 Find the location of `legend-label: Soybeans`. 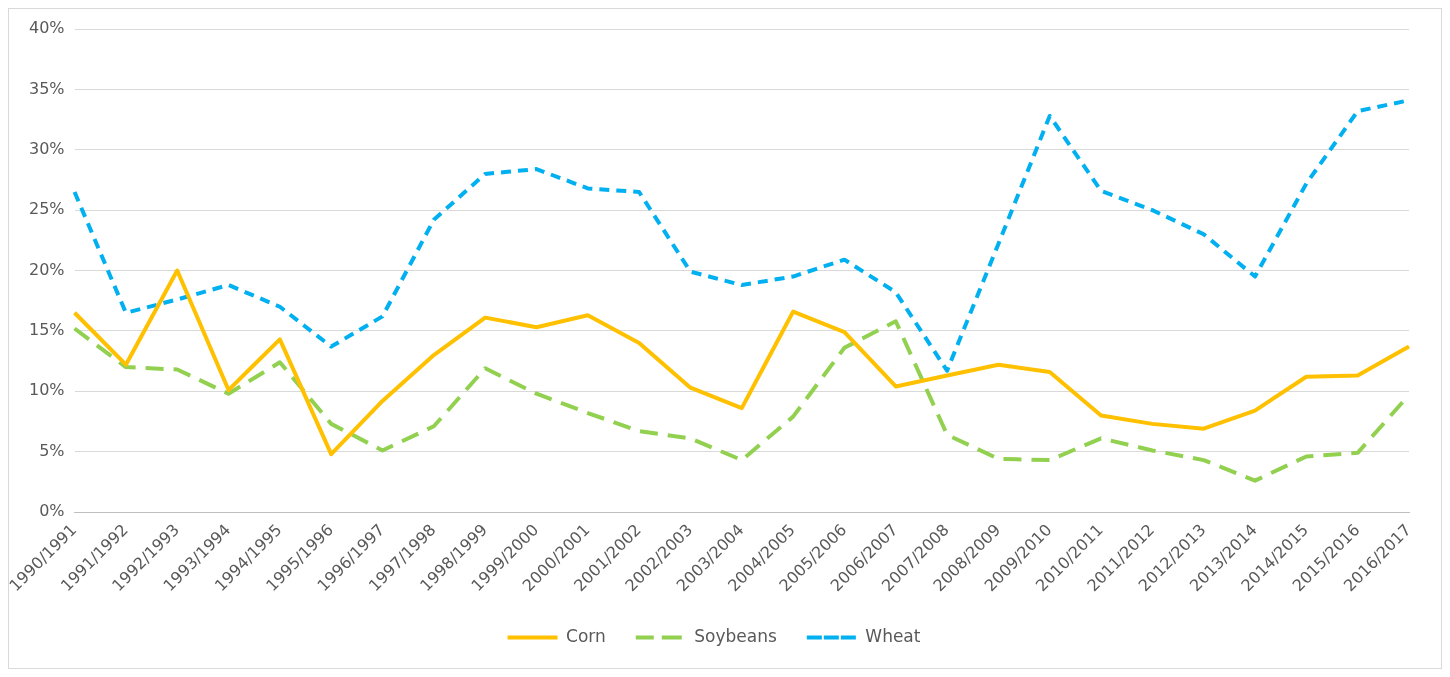

legend-label: Soybeans is located at coordinates (735, 635).